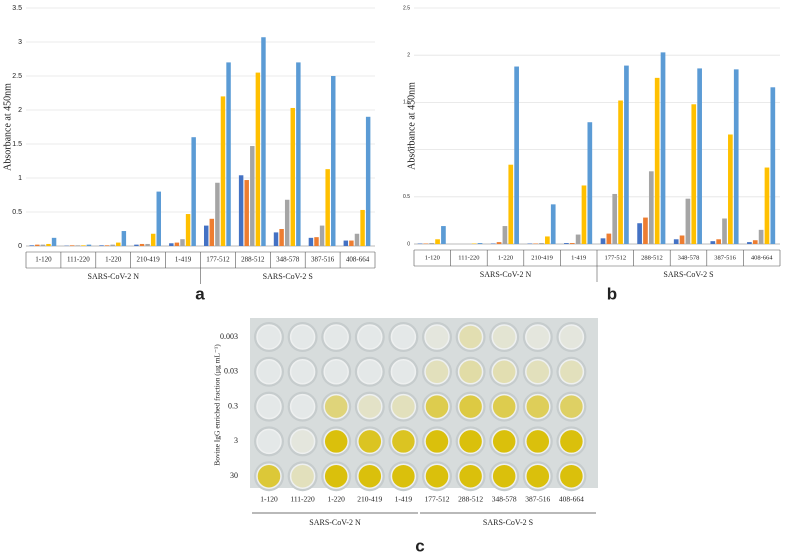 Image resolution: width=787 pixels, height=560 pixels. Describe the element at coordinates (218, 260) in the screenshot. I see `x-tick-label: 177-512` at that location.